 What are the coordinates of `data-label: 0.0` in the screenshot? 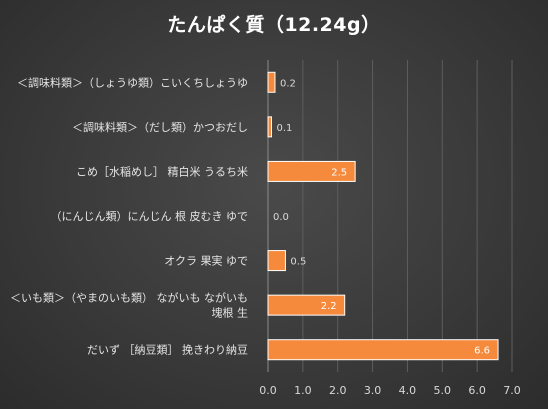 It's located at (281, 217).